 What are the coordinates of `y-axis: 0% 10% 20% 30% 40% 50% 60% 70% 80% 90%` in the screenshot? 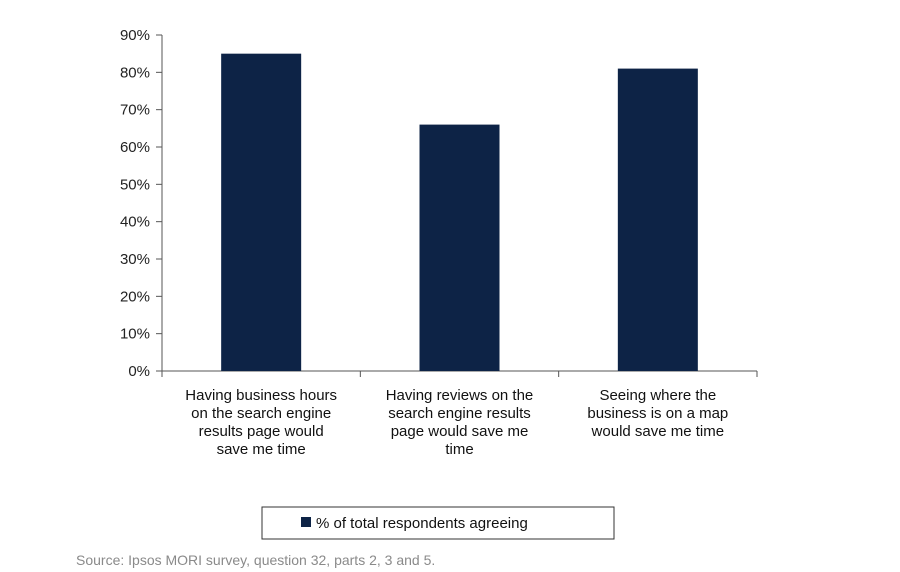 It's located at (141, 203).